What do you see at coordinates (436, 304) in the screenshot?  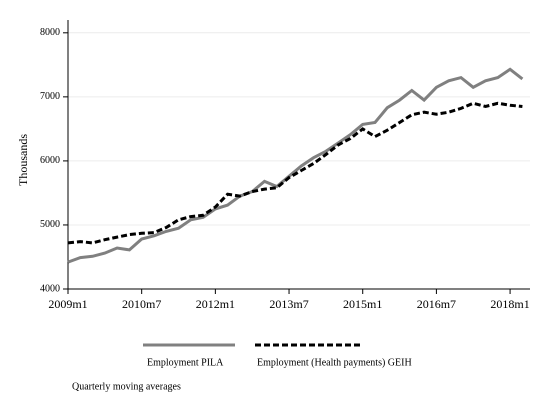 I see `x-tick-label: 2016m7` at bounding box center [436, 304].